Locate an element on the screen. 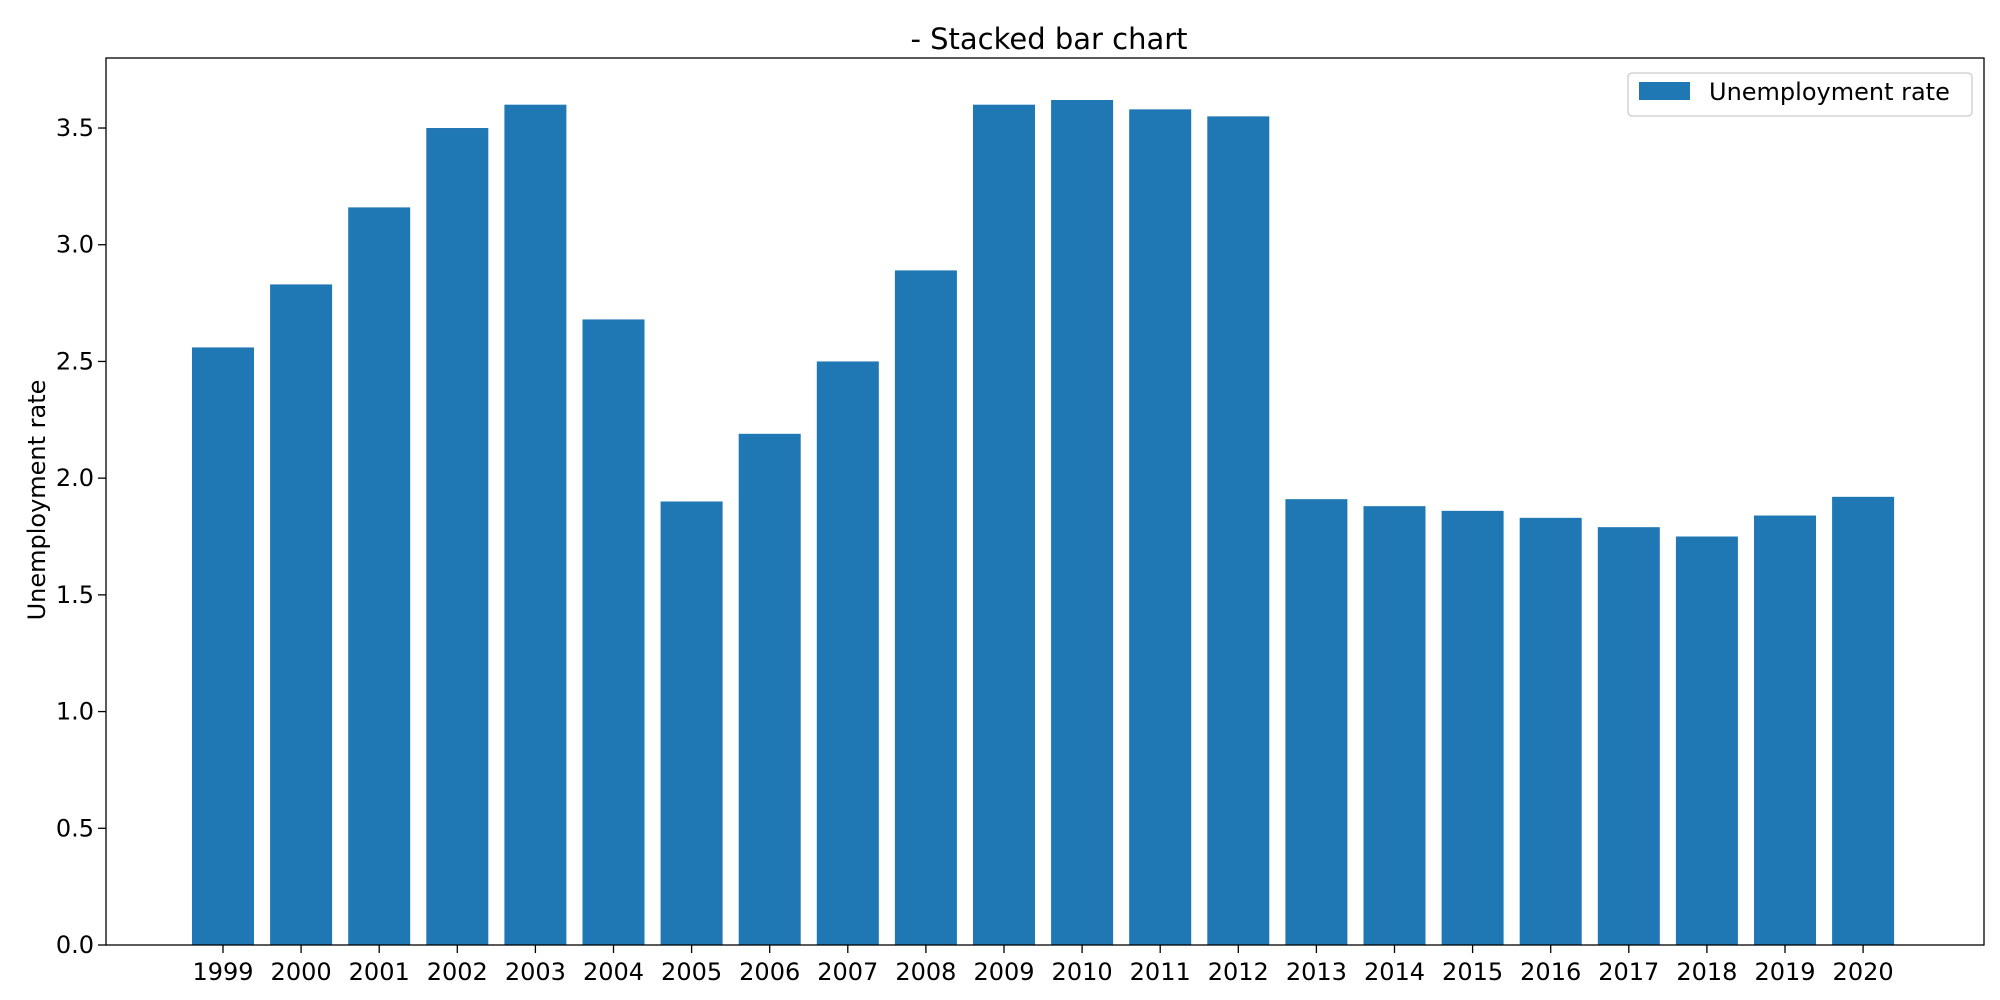 The height and width of the screenshot is (1000, 2000). x-tick-label: 2010 is located at coordinates (1082, 972).